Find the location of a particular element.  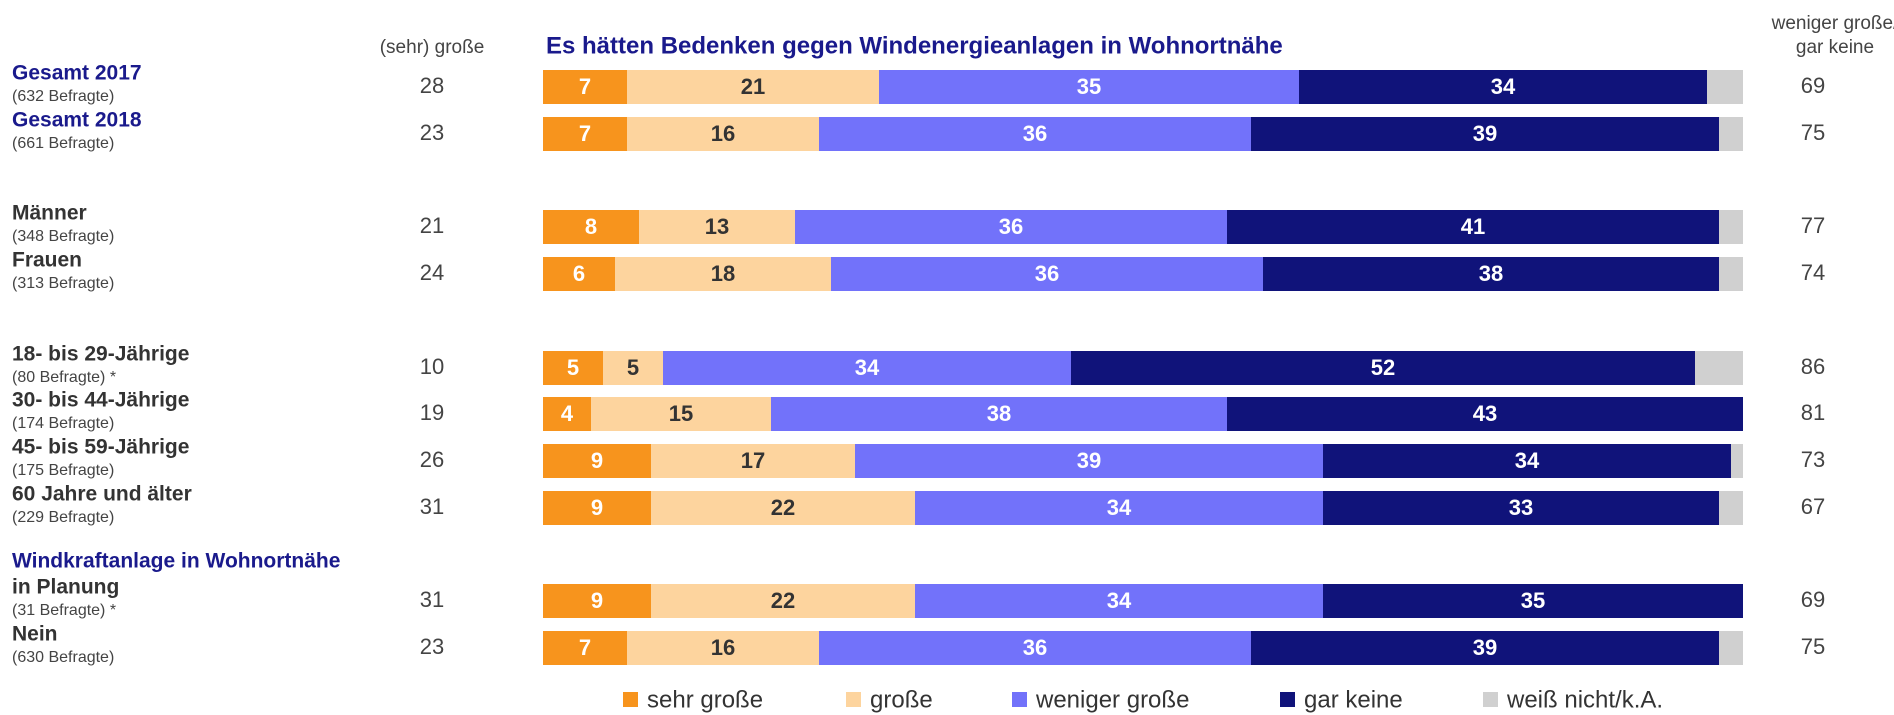

left-total: 28 is located at coordinates (432, 85).